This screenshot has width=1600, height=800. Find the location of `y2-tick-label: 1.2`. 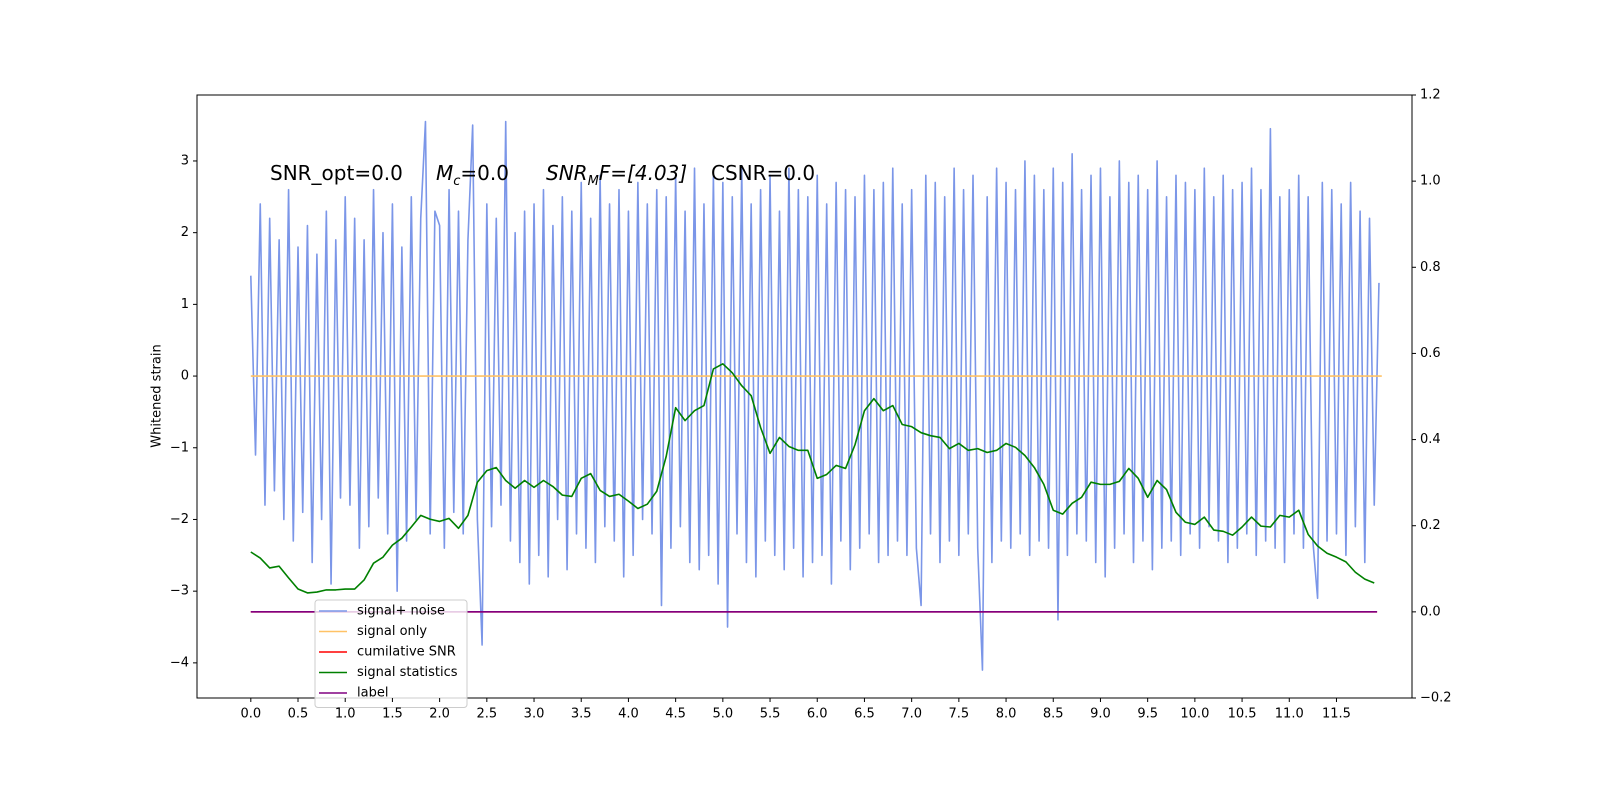

y2-tick-label: 1.2 is located at coordinates (1430, 95).